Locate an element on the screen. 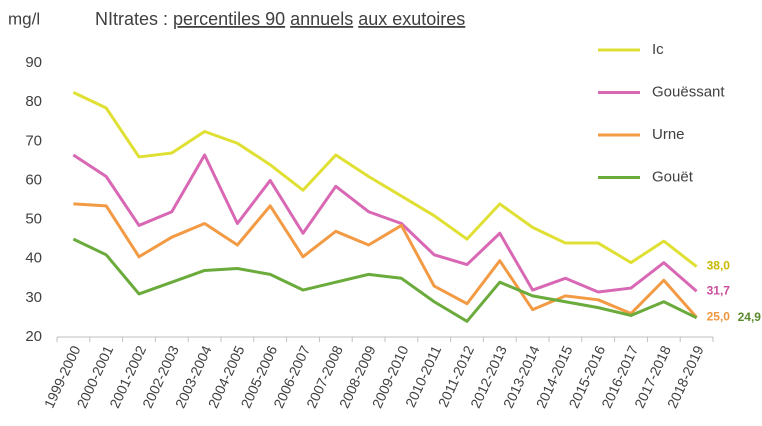  title-lead: NItrates : is located at coordinates (131, 19).